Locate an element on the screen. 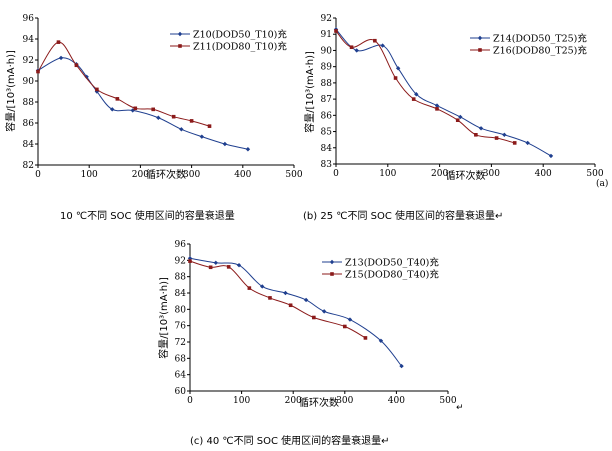  x-axis-title: 循环次数 is located at coordinates (466, 175).